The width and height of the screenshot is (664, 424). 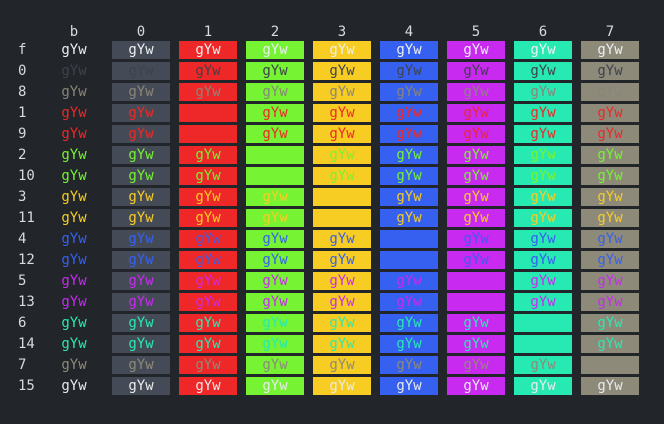 I want to click on color-sample-fg-6-bg-7: gYw, so click(x=610, y=323).